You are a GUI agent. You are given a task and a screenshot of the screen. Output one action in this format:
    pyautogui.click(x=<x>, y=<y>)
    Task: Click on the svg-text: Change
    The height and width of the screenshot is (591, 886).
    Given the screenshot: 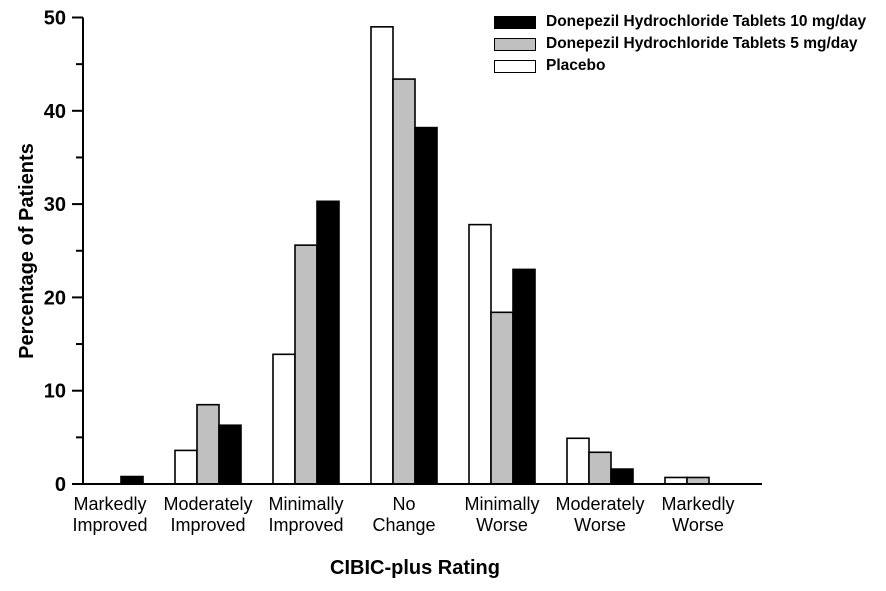 What is the action you would take?
    pyautogui.click(x=403, y=525)
    